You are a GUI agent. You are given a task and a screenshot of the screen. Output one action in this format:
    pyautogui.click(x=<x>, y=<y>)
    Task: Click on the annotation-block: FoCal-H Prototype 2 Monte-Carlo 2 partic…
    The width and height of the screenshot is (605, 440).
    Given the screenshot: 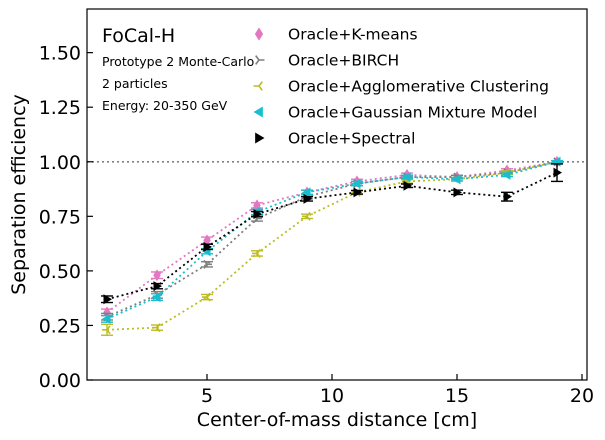 What is the action you would take?
    pyautogui.click(x=178, y=69)
    